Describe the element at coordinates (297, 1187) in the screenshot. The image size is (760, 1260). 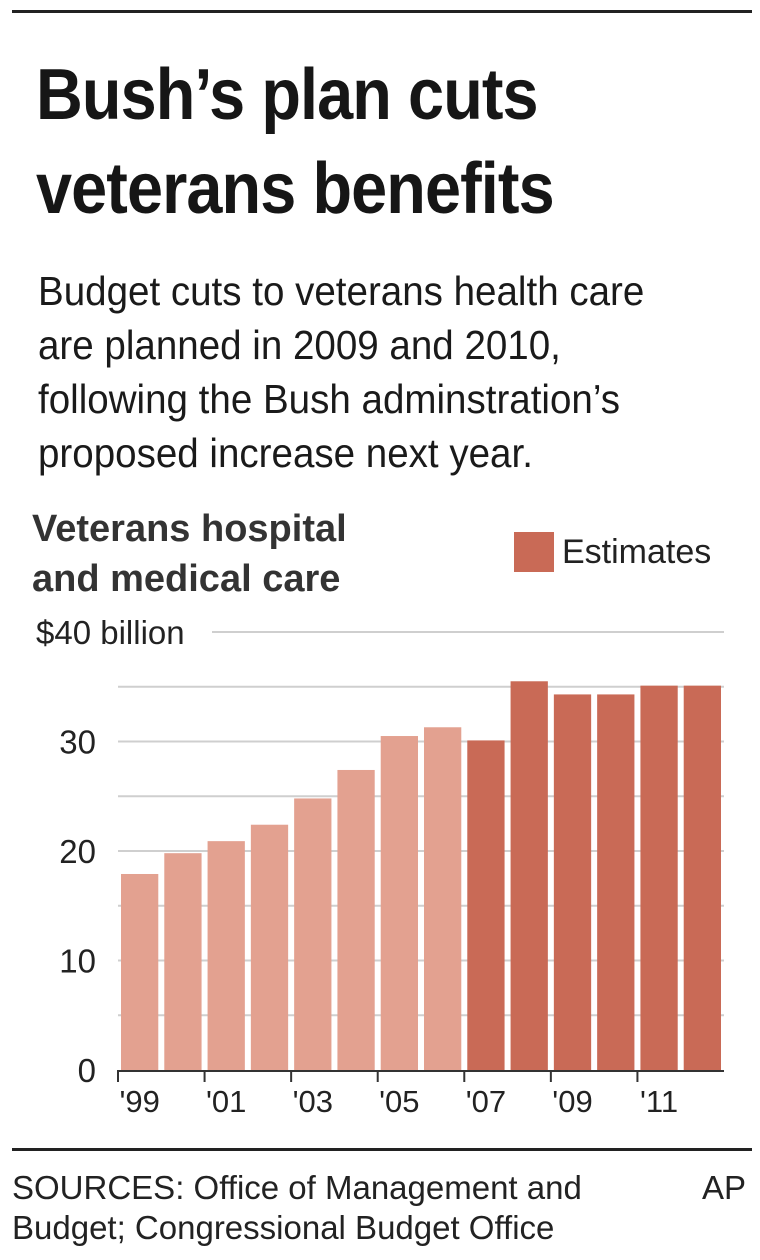
I see `sources-line: SOURCES: Office of Management and` at that location.